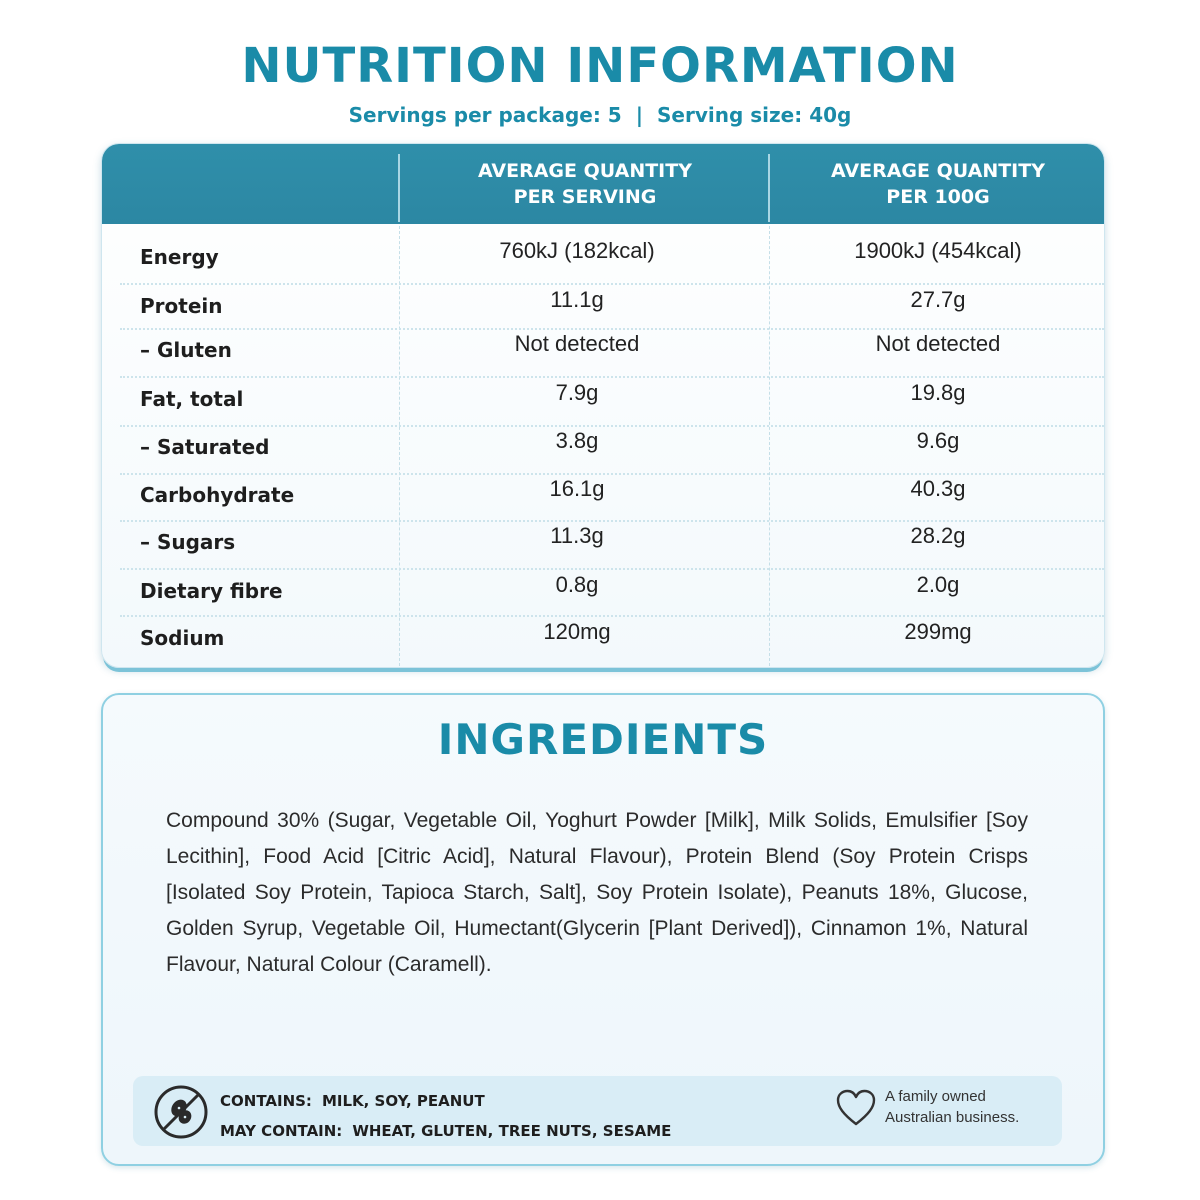 This screenshot has width=1200, height=1200. Describe the element at coordinates (577, 440) in the screenshot. I see `per-serving-value: 3.8g` at that location.